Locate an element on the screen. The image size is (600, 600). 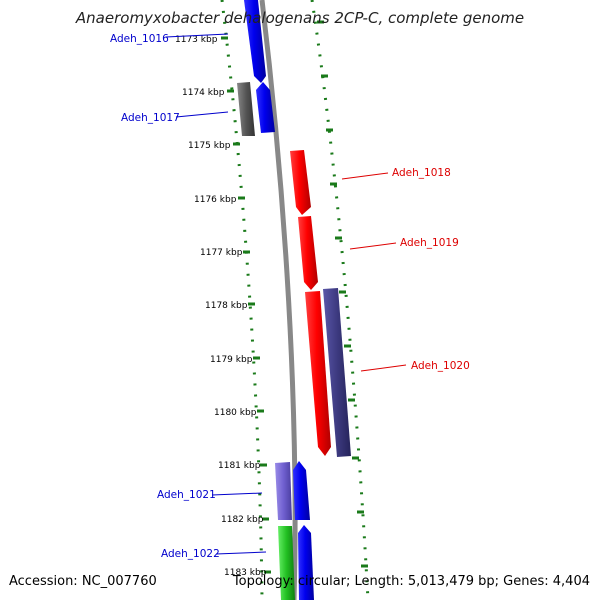
accession-text: Accession: NC_007760 is located at coordinates (83, 581).